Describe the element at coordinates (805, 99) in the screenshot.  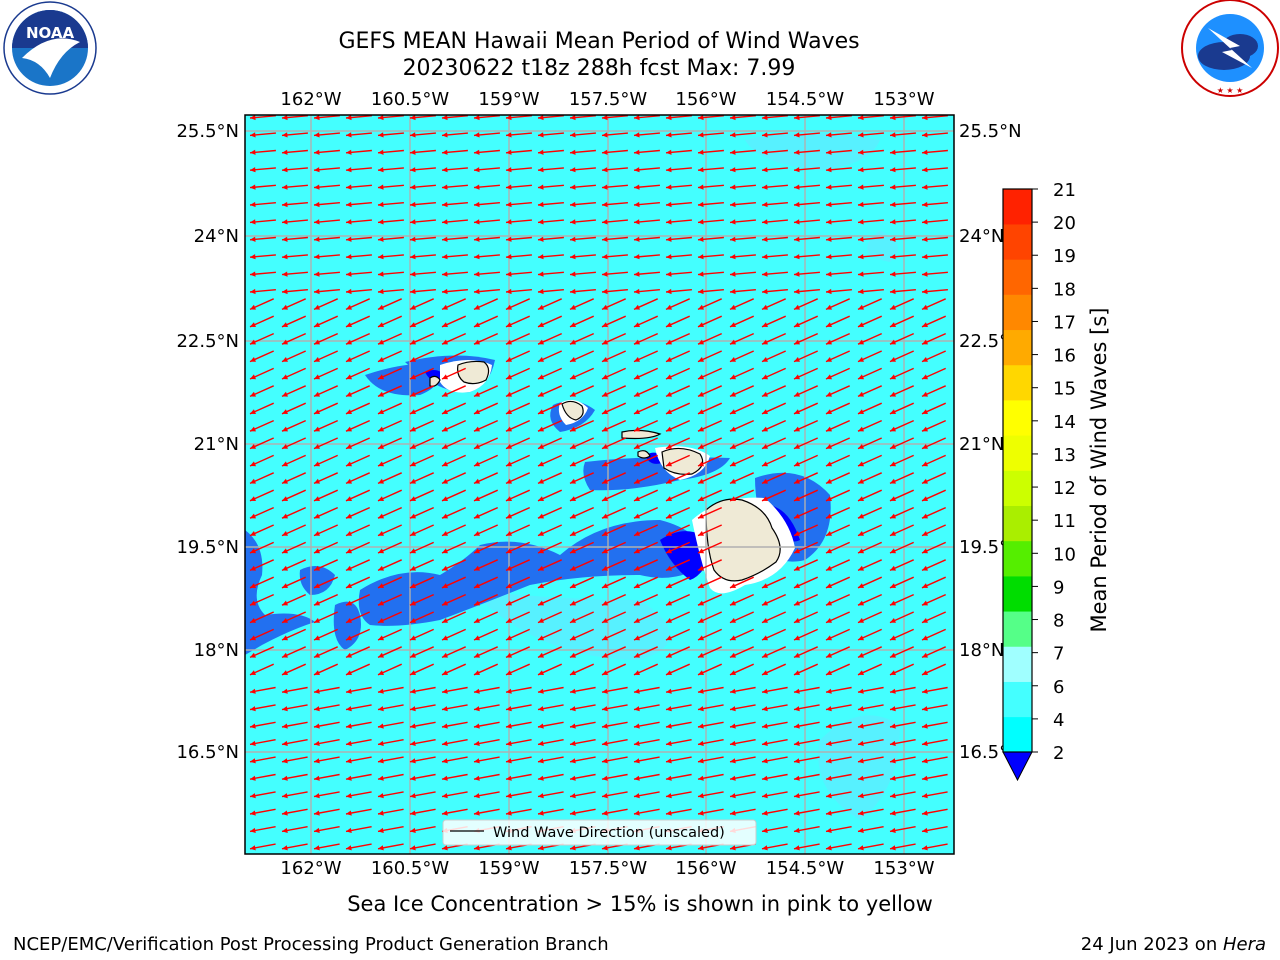
I see `lon-tick-label: 154.5°W` at that location.